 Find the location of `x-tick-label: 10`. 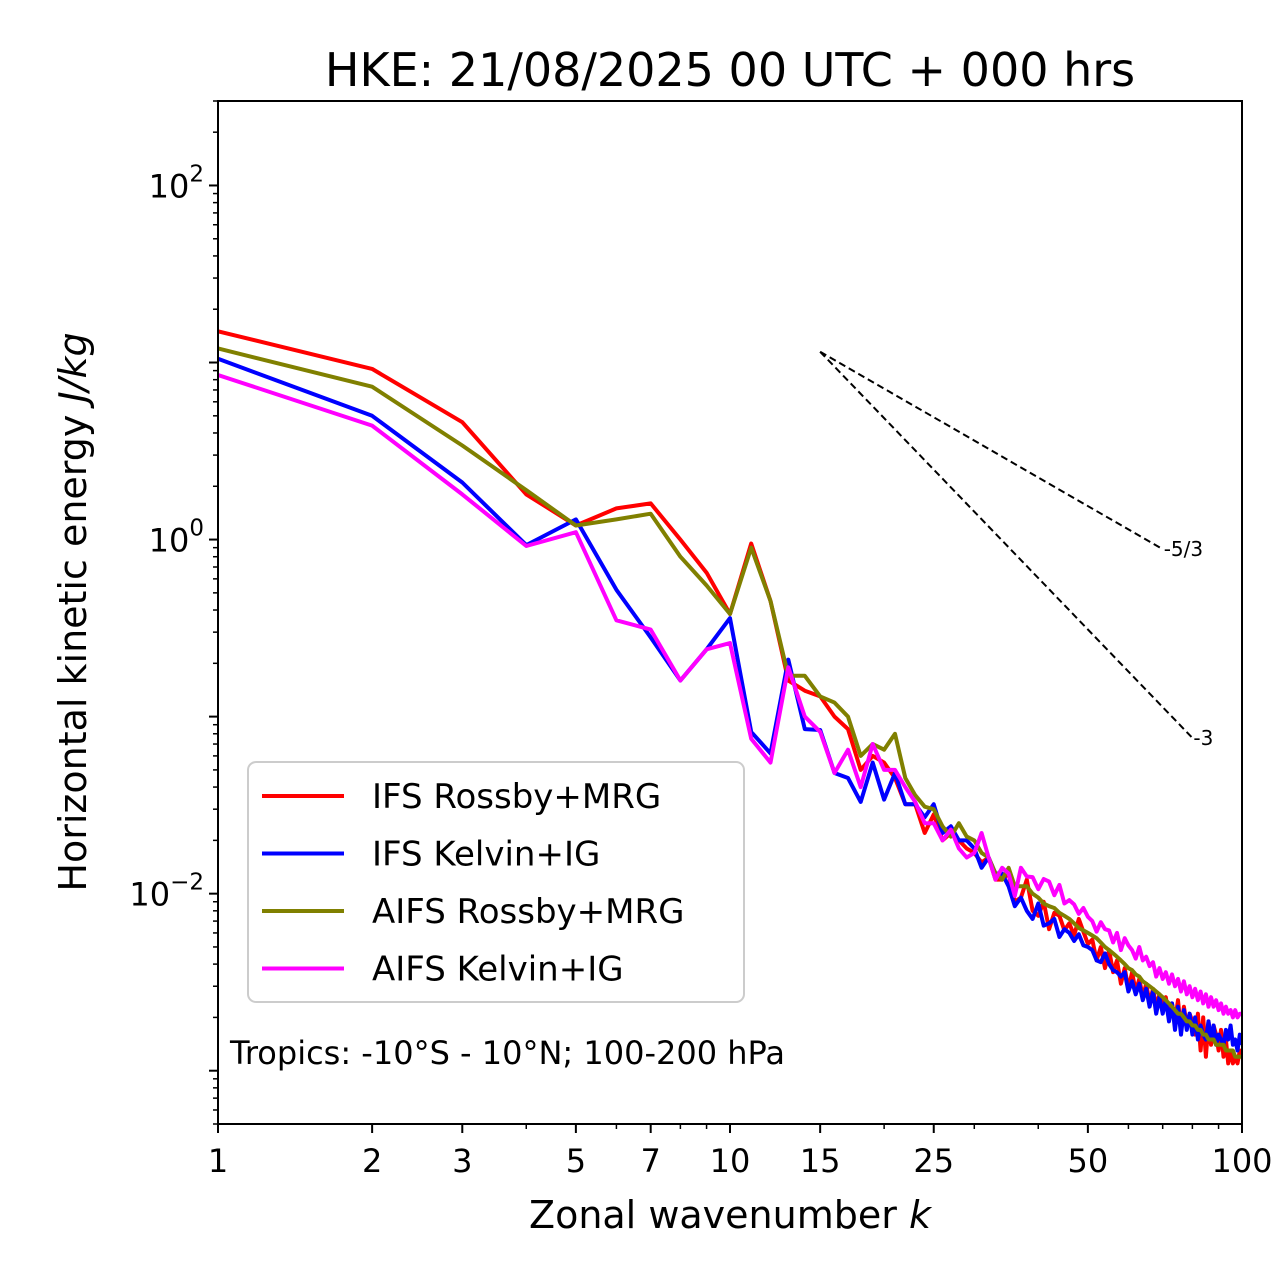

x-tick-label: 10 is located at coordinates (730, 1161).